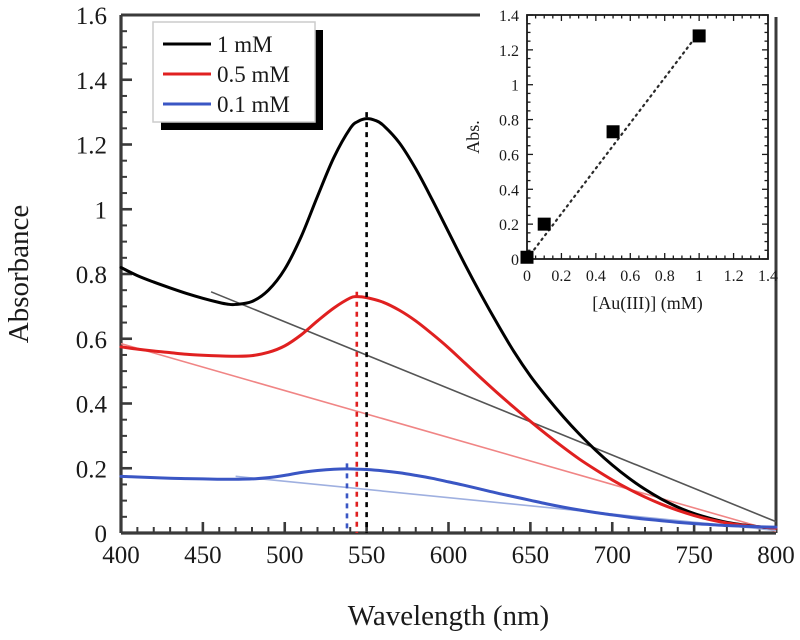 The image size is (800, 640). I want to click on x-ticks: 400 450 500 550 600 650 700 750 800, so click(448, 545).